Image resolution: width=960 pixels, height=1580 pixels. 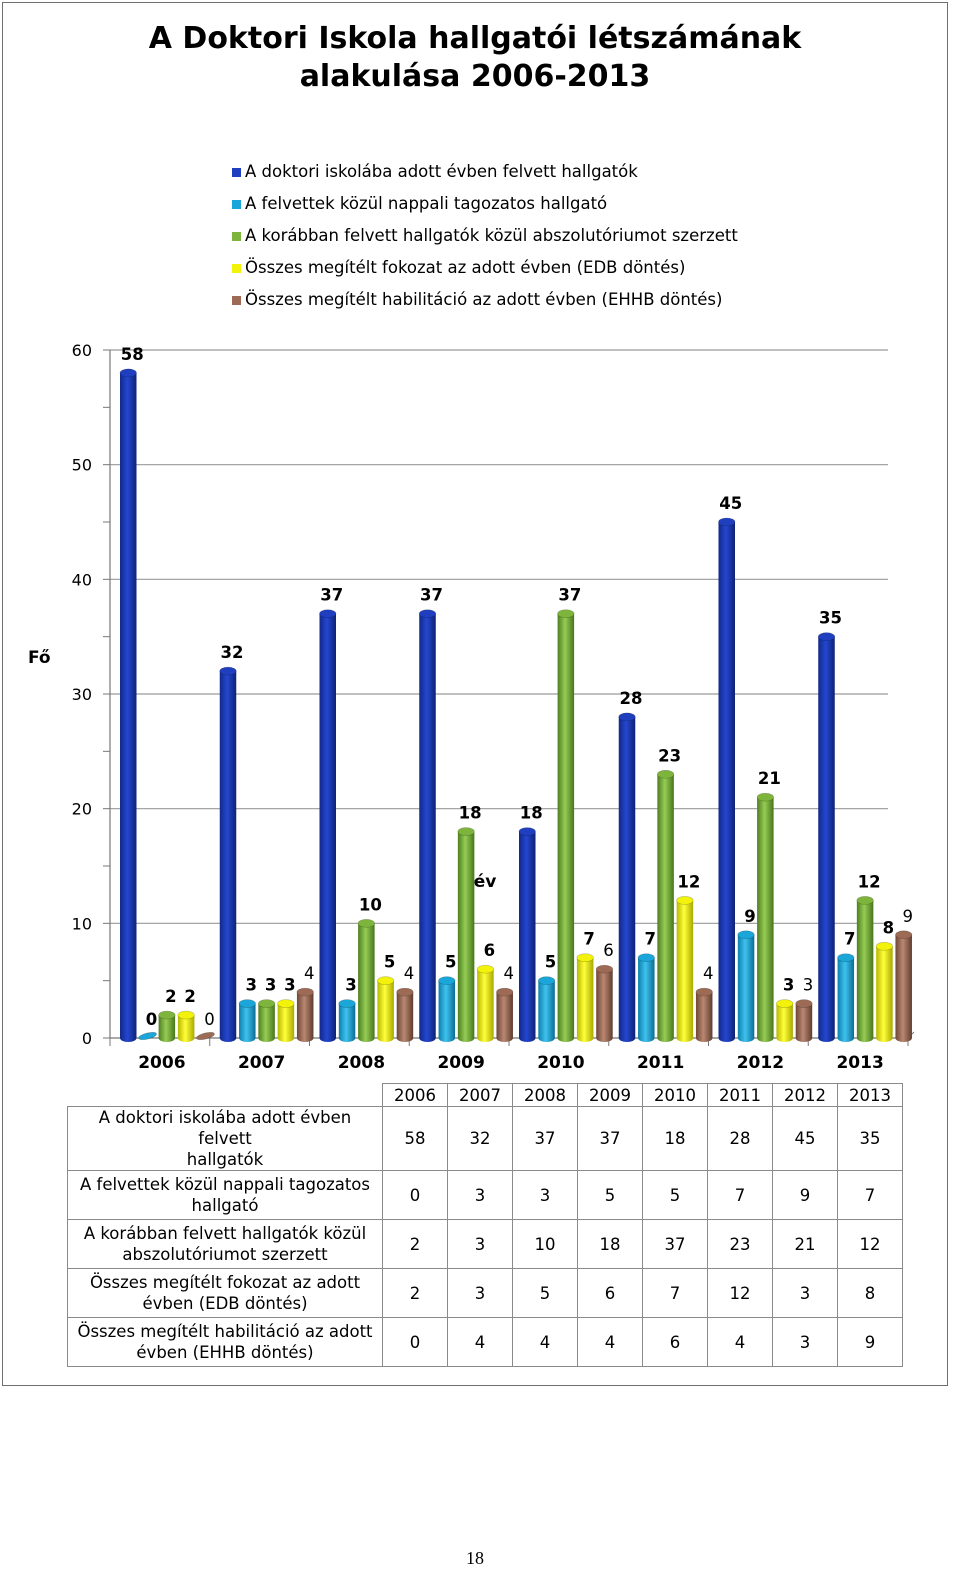 I want to click on data-label: 8, so click(x=888, y=927).